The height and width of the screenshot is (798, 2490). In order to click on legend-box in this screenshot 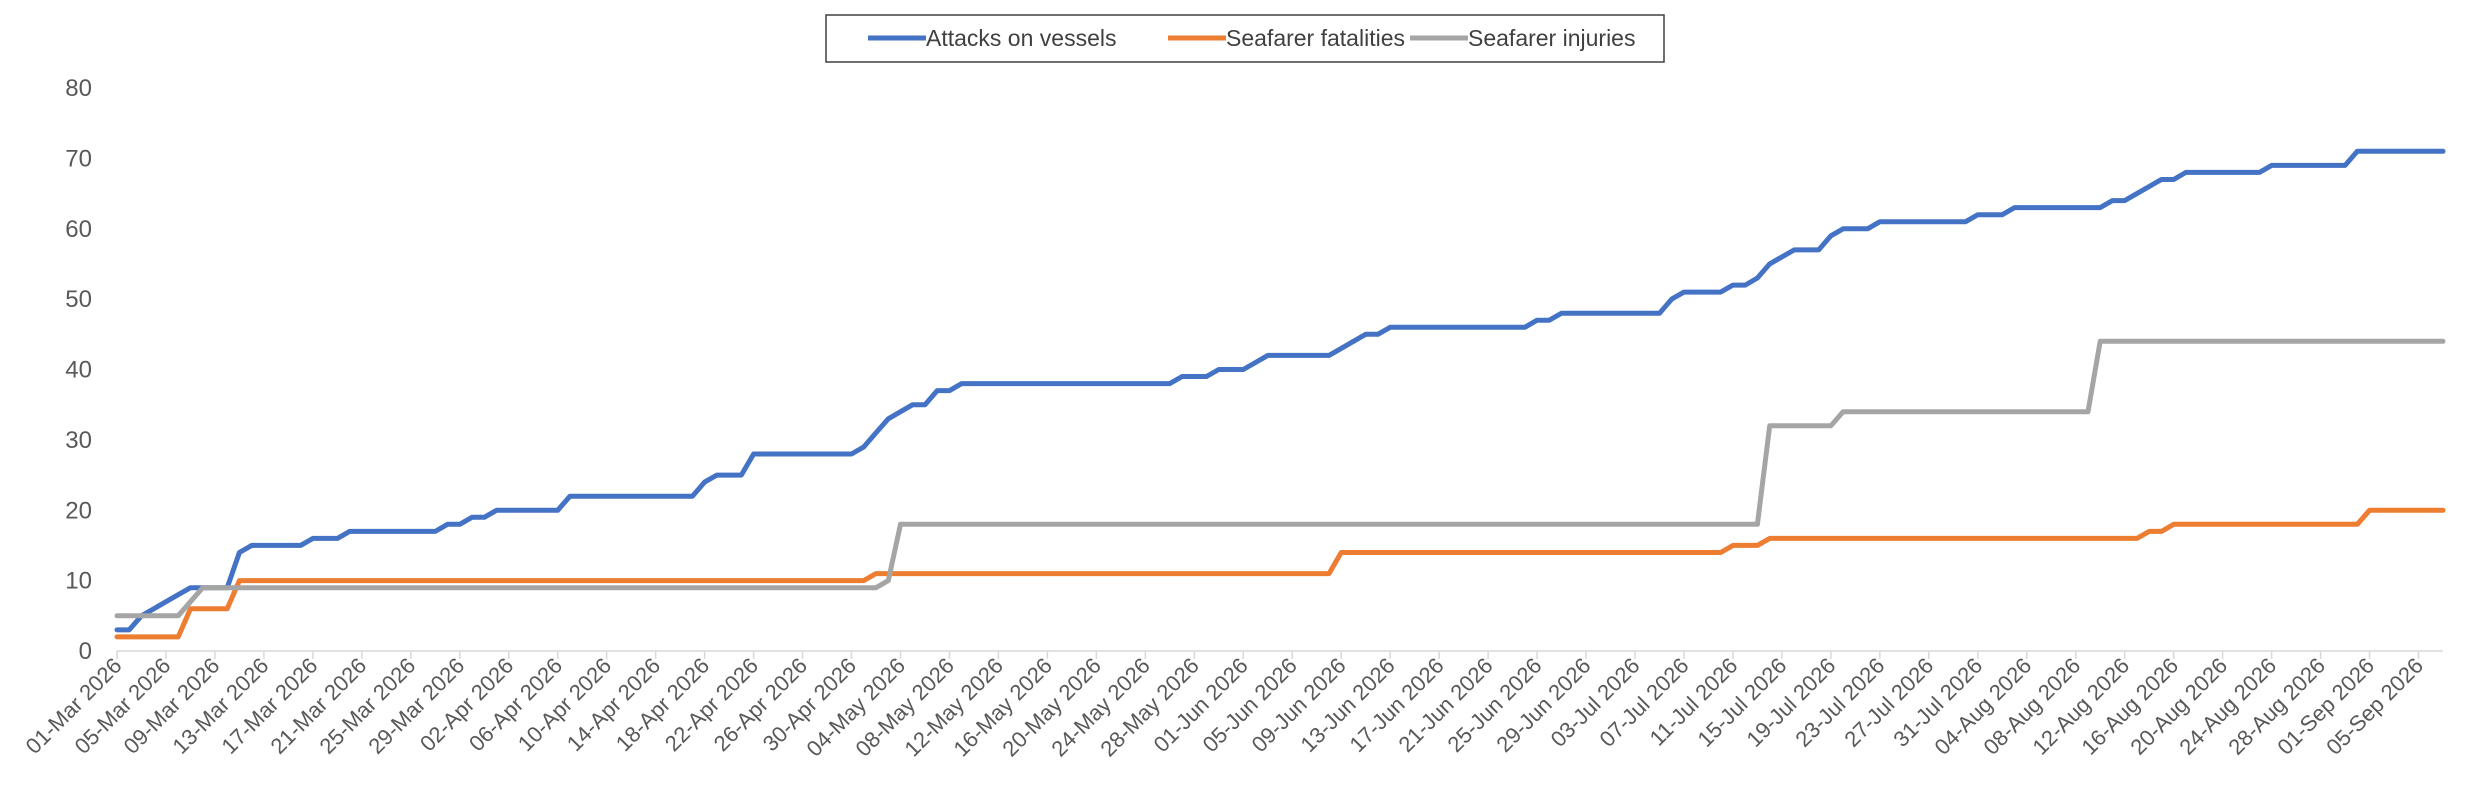, I will do `click(1245, 38)`.